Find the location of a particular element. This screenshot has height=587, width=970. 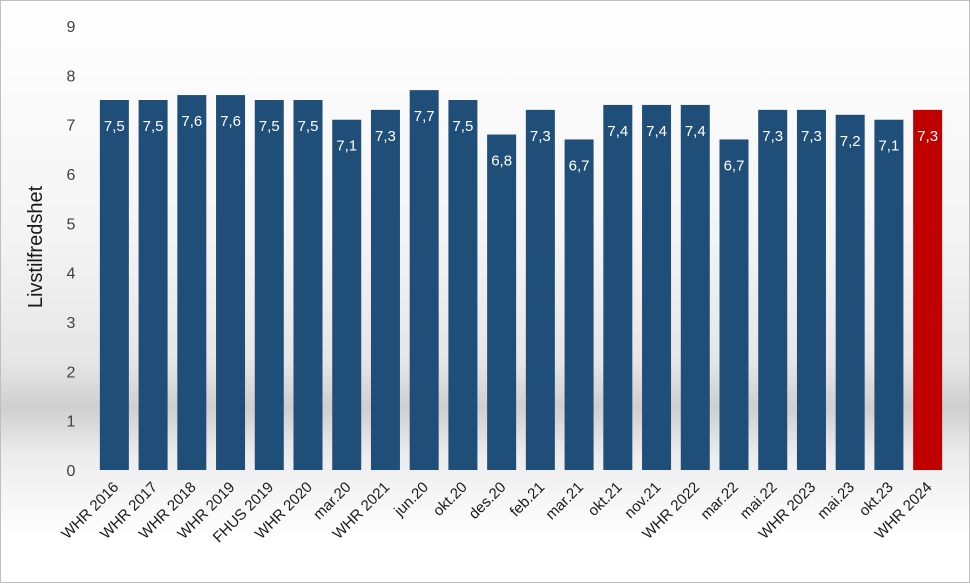

data-label: 7,7 is located at coordinates (424, 116).